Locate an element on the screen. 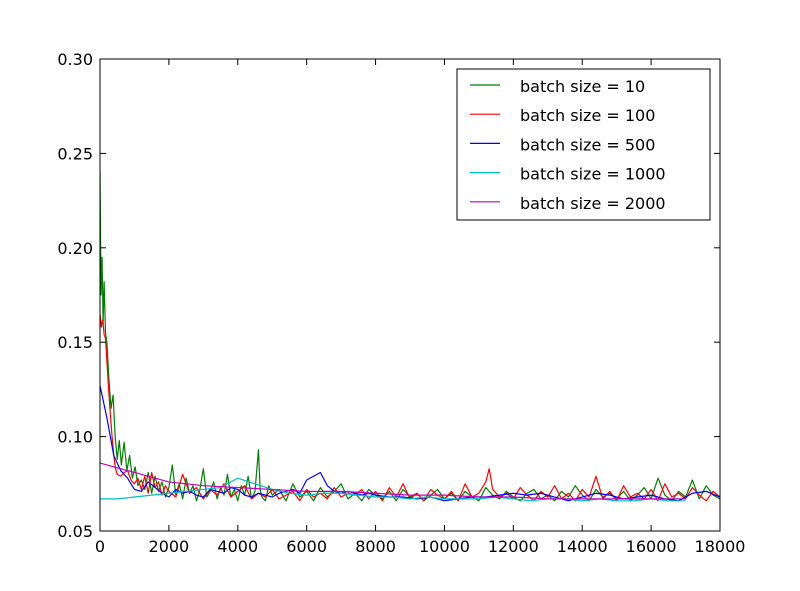 The width and height of the screenshot is (800, 591). x-tick-label: 8000 is located at coordinates (375, 546).